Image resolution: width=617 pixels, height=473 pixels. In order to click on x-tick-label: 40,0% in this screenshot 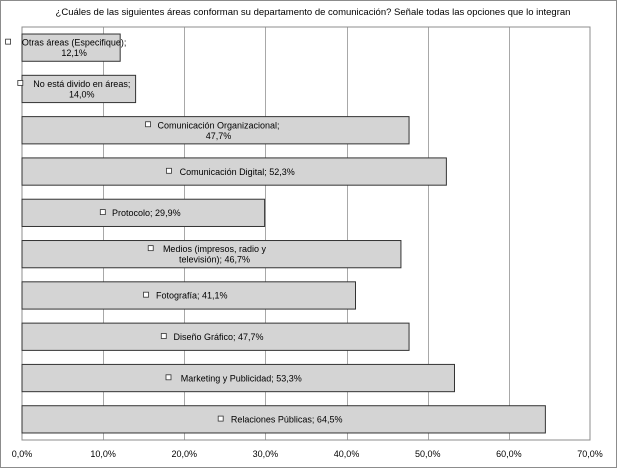, I will do `click(347, 454)`.